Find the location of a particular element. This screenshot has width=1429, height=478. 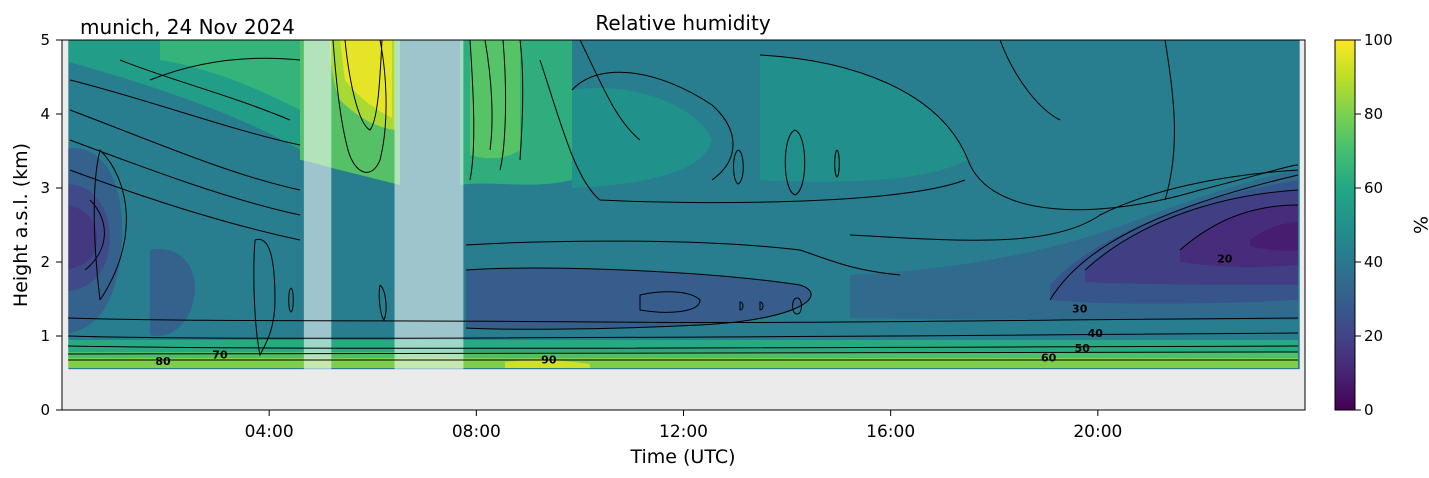

y-tick-label: 1 is located at coordinates (45, 336).